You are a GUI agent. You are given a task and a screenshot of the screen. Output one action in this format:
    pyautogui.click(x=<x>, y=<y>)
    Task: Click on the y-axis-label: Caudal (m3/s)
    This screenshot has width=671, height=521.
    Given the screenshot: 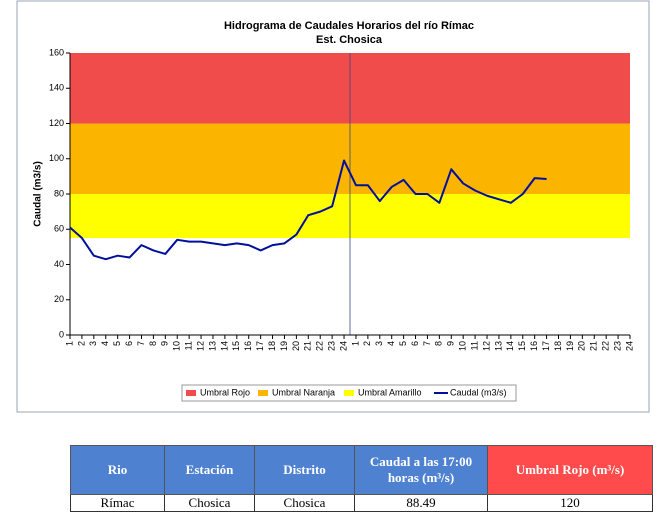 What is the action you would take?
    pyautogui.click(x=38, y=194)
    